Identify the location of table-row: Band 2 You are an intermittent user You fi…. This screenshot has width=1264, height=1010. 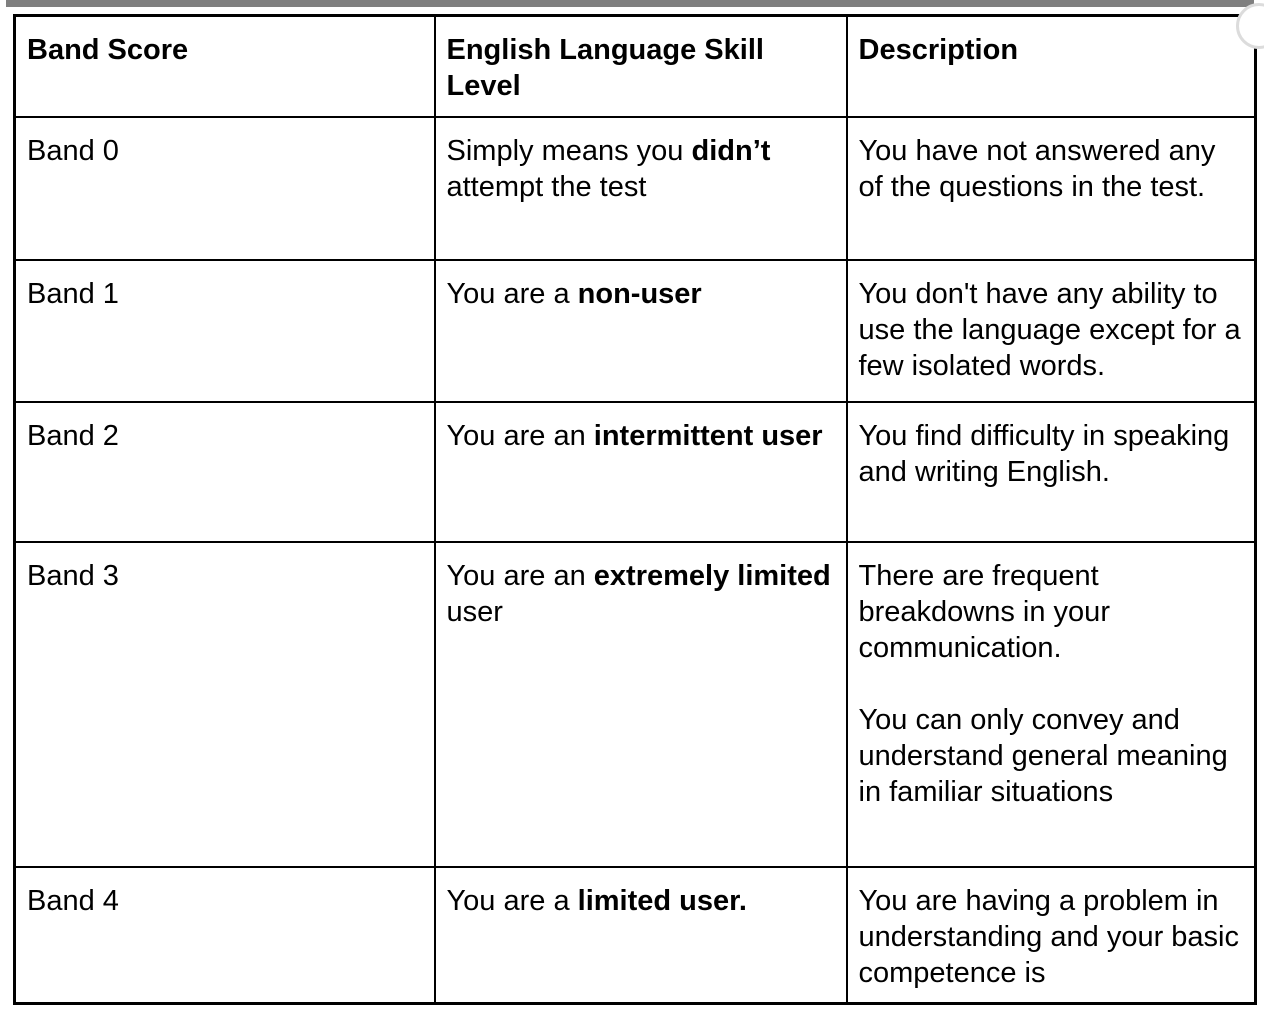
(635, 471).